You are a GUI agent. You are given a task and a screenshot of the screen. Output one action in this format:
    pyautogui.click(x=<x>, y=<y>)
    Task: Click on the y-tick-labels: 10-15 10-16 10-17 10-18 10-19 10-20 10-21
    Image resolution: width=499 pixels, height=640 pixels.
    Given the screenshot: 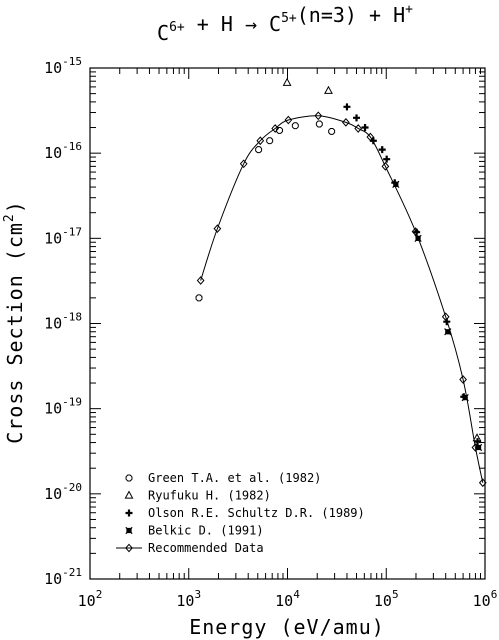 What is the action you would take?
    pyautogui.click(x=63, y=321)
    